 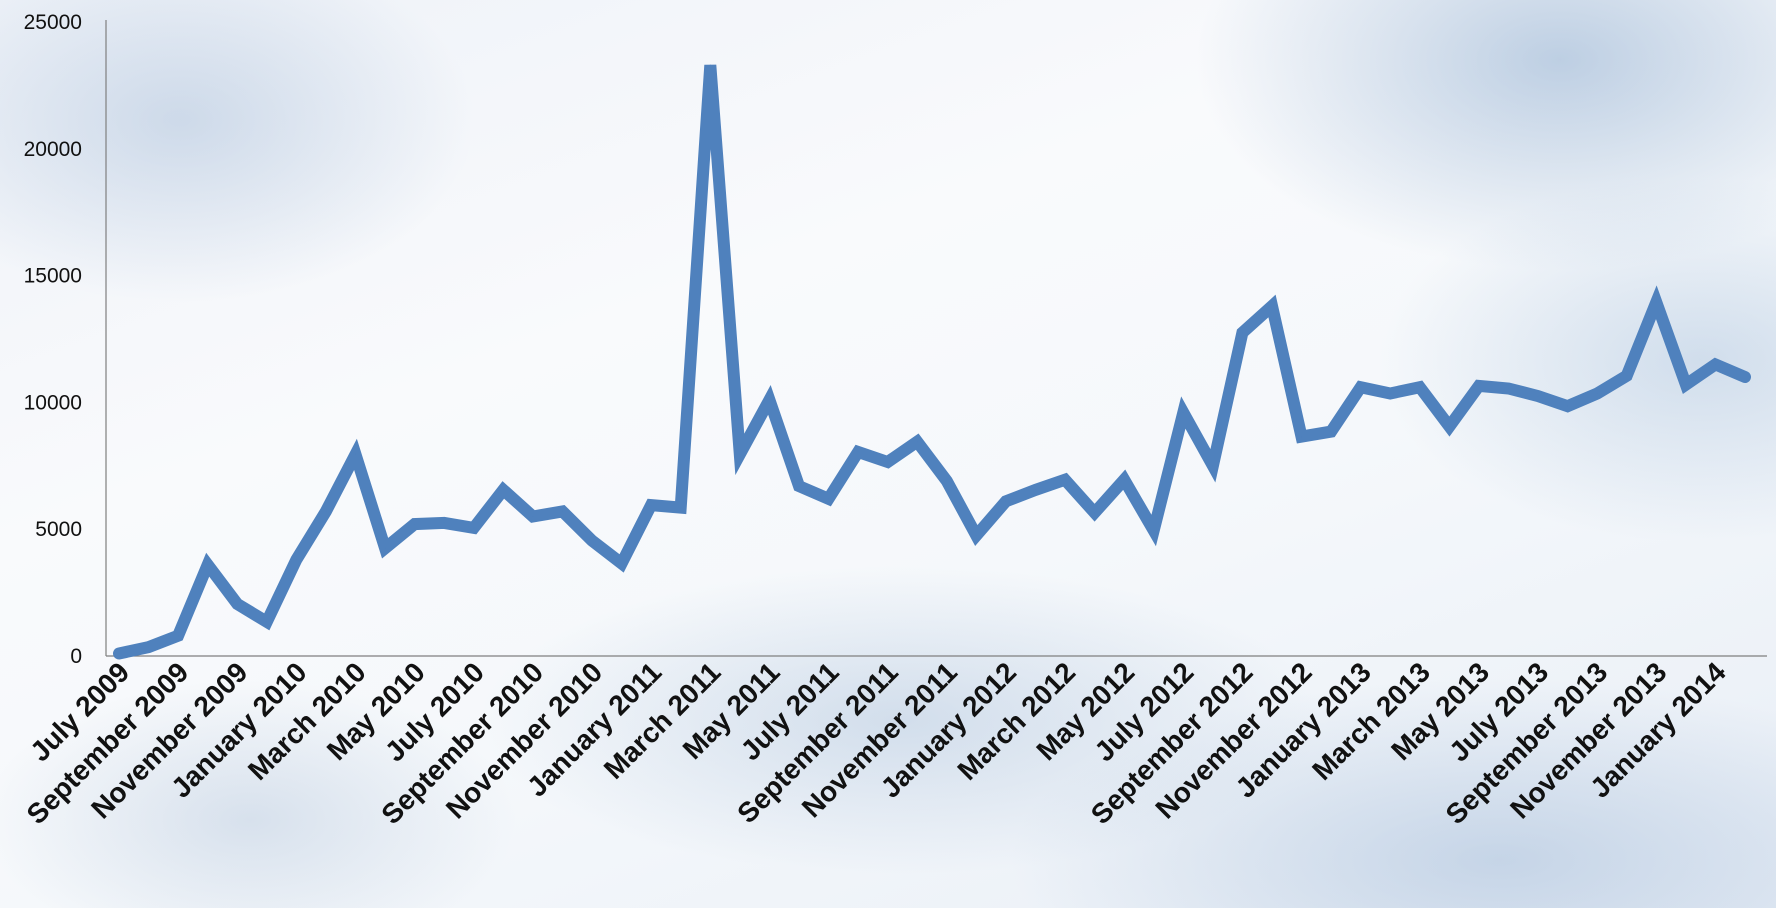 I want to click on y-tick-label: 15000, so click(x=53, y=276).